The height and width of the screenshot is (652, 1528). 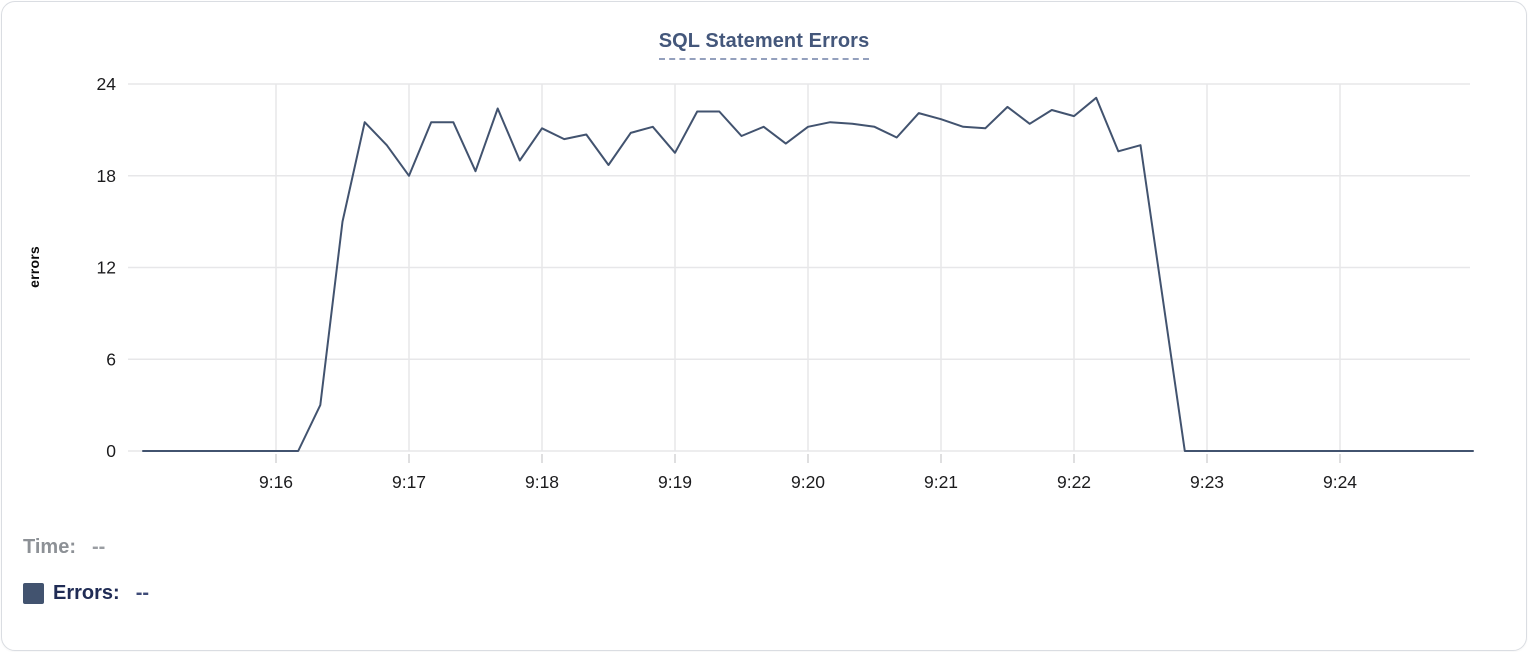 I want to click on time-readout-value: --, so click(x=98, y=547).